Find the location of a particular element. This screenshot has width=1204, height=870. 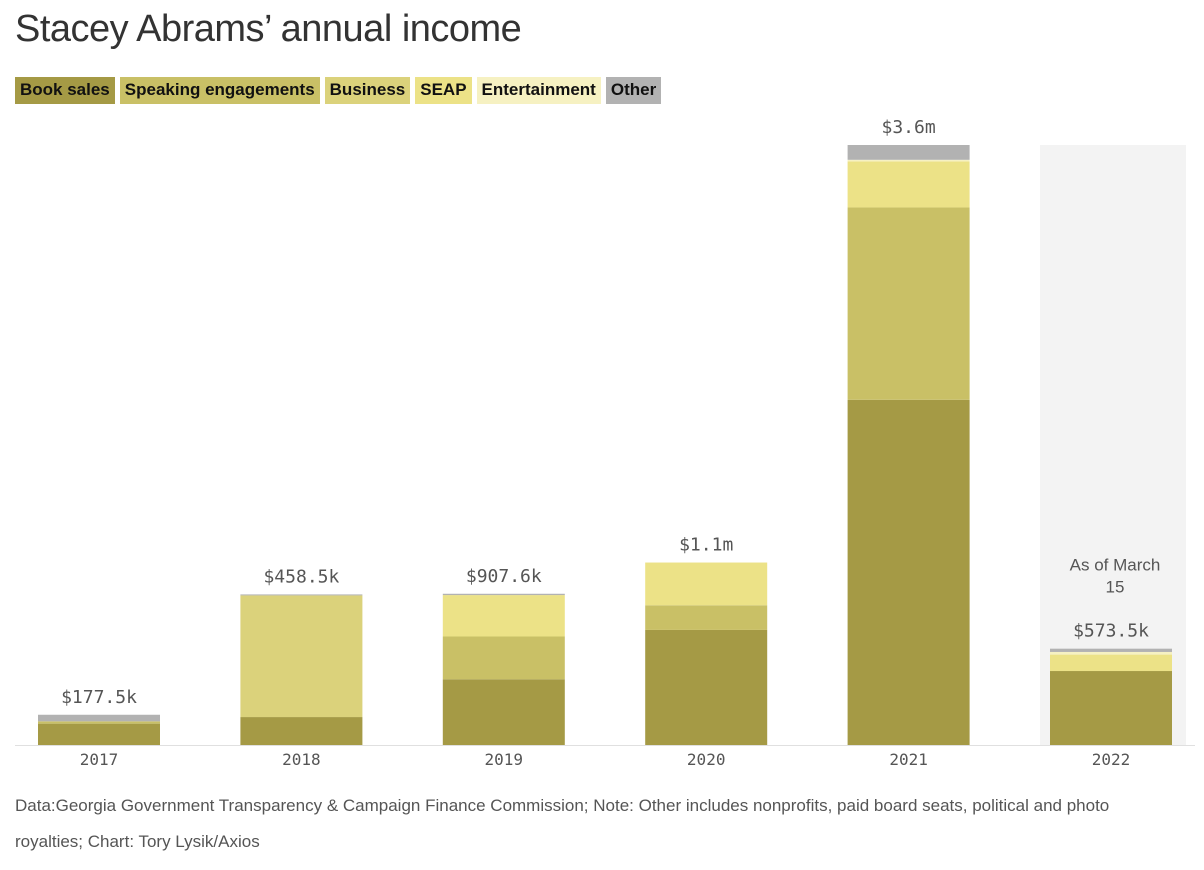

as-of-note-line-1: As of March is located at coordinates (1115, 565).